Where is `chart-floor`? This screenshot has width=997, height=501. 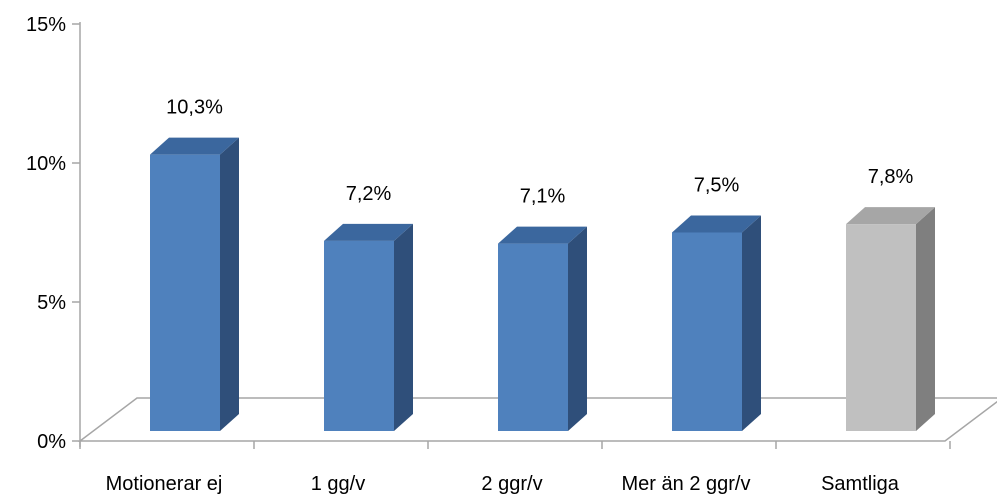 chart-floor is located at coordinates (537, 419).